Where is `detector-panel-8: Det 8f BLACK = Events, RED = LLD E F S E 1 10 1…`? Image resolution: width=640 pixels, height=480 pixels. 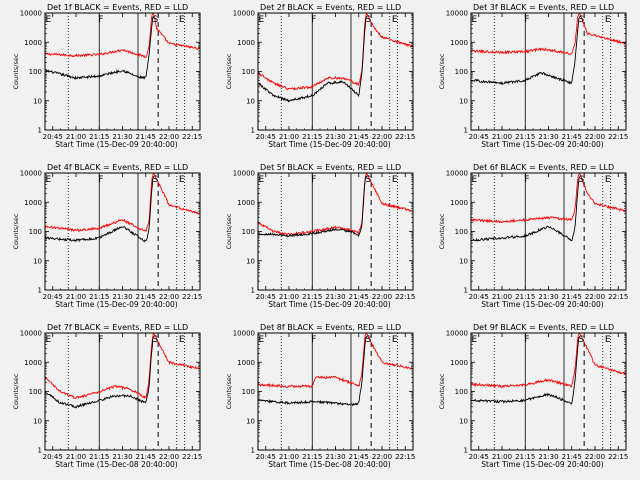
detector-panel-8: Det 8f BLACK = Events, RED = LLD E F S E 1 10 1… is located at coordinates (320, 396).